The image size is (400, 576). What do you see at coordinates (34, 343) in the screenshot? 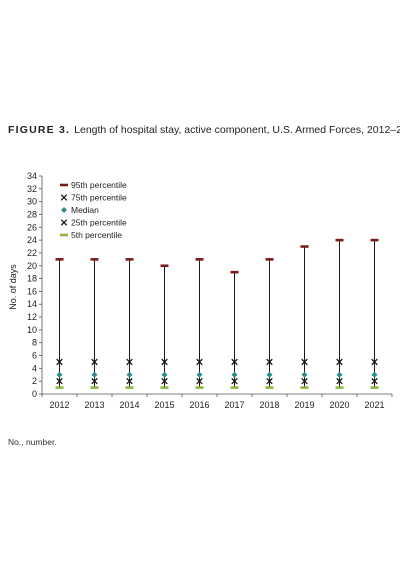
I see `y-tick-label: 8` at bounding box center [34, 343].